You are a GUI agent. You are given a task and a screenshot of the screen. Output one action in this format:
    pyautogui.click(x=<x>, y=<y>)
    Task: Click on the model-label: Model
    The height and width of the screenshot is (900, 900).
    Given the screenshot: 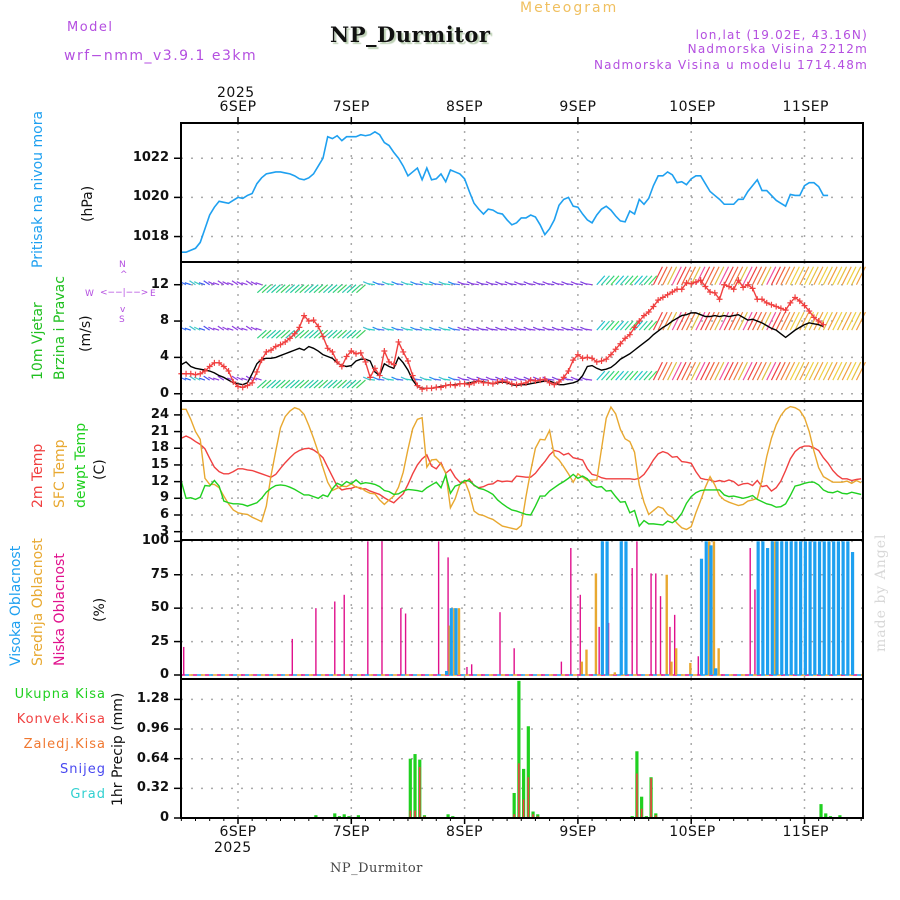 What is the action you would take?
    pyautogui.click(x=90, y=27)
    